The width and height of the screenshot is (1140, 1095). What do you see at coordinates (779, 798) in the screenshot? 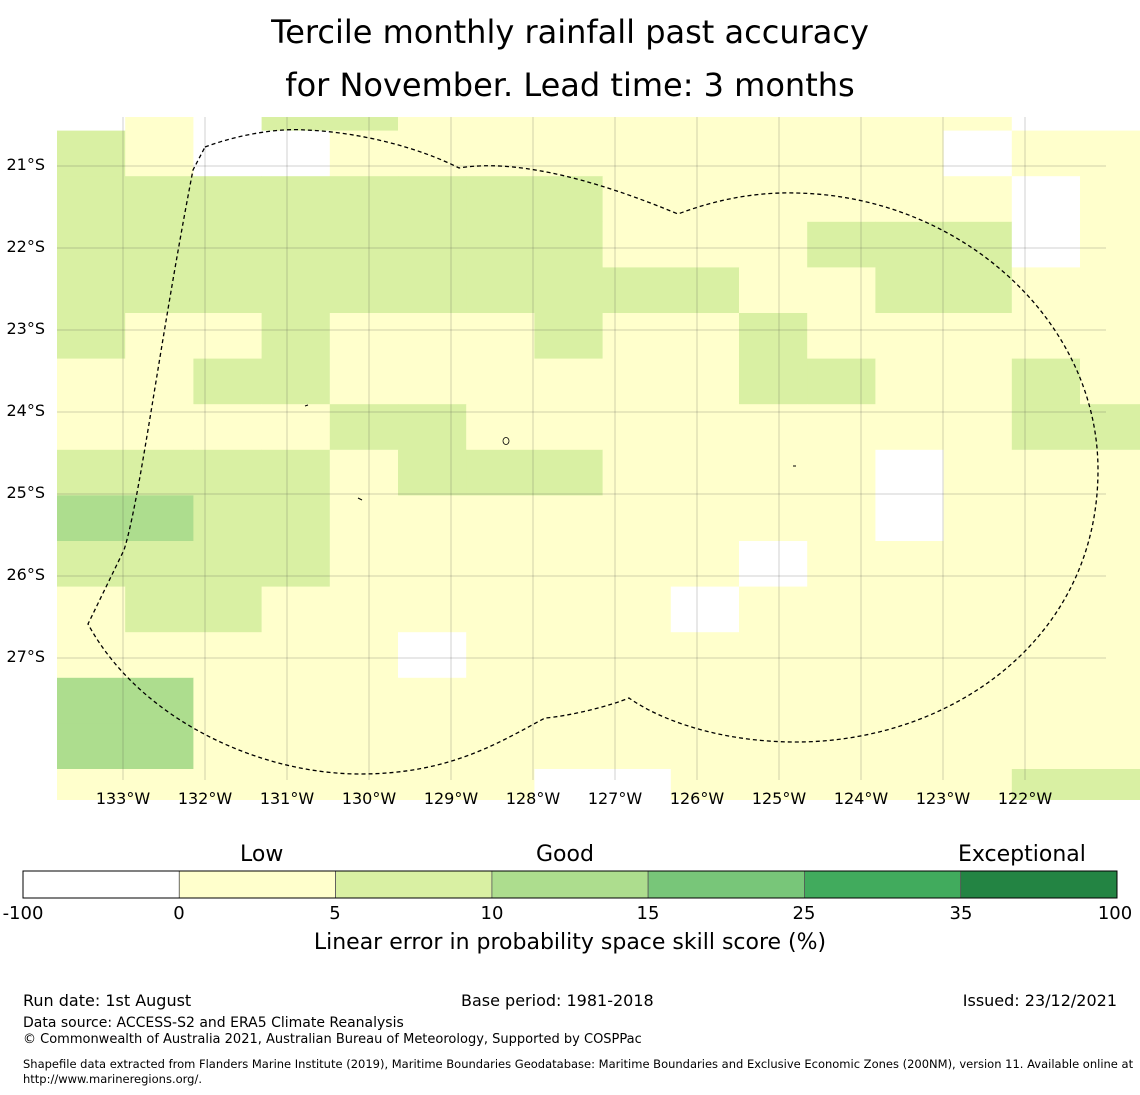
I see `lon-label: 125°W` at bounding box center [779, 798].